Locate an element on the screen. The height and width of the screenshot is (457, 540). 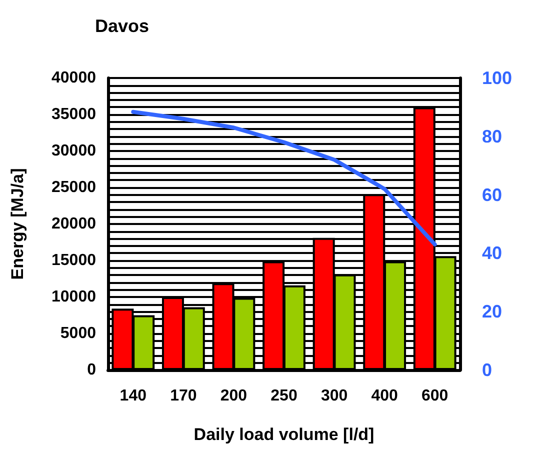
y-tick-label: 40000 is located at coordinates (74, 78).